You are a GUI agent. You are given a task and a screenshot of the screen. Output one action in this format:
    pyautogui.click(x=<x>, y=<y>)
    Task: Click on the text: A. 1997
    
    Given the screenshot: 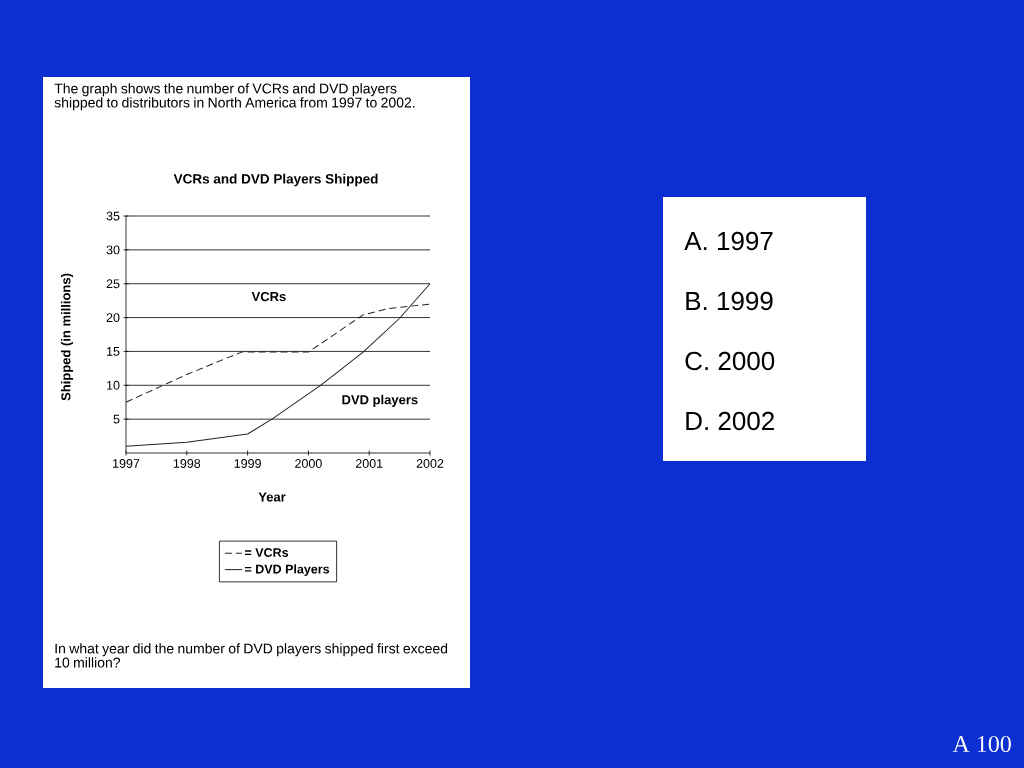 What is the action you would take?
    pyautogui.click(x=728, y=241)
    